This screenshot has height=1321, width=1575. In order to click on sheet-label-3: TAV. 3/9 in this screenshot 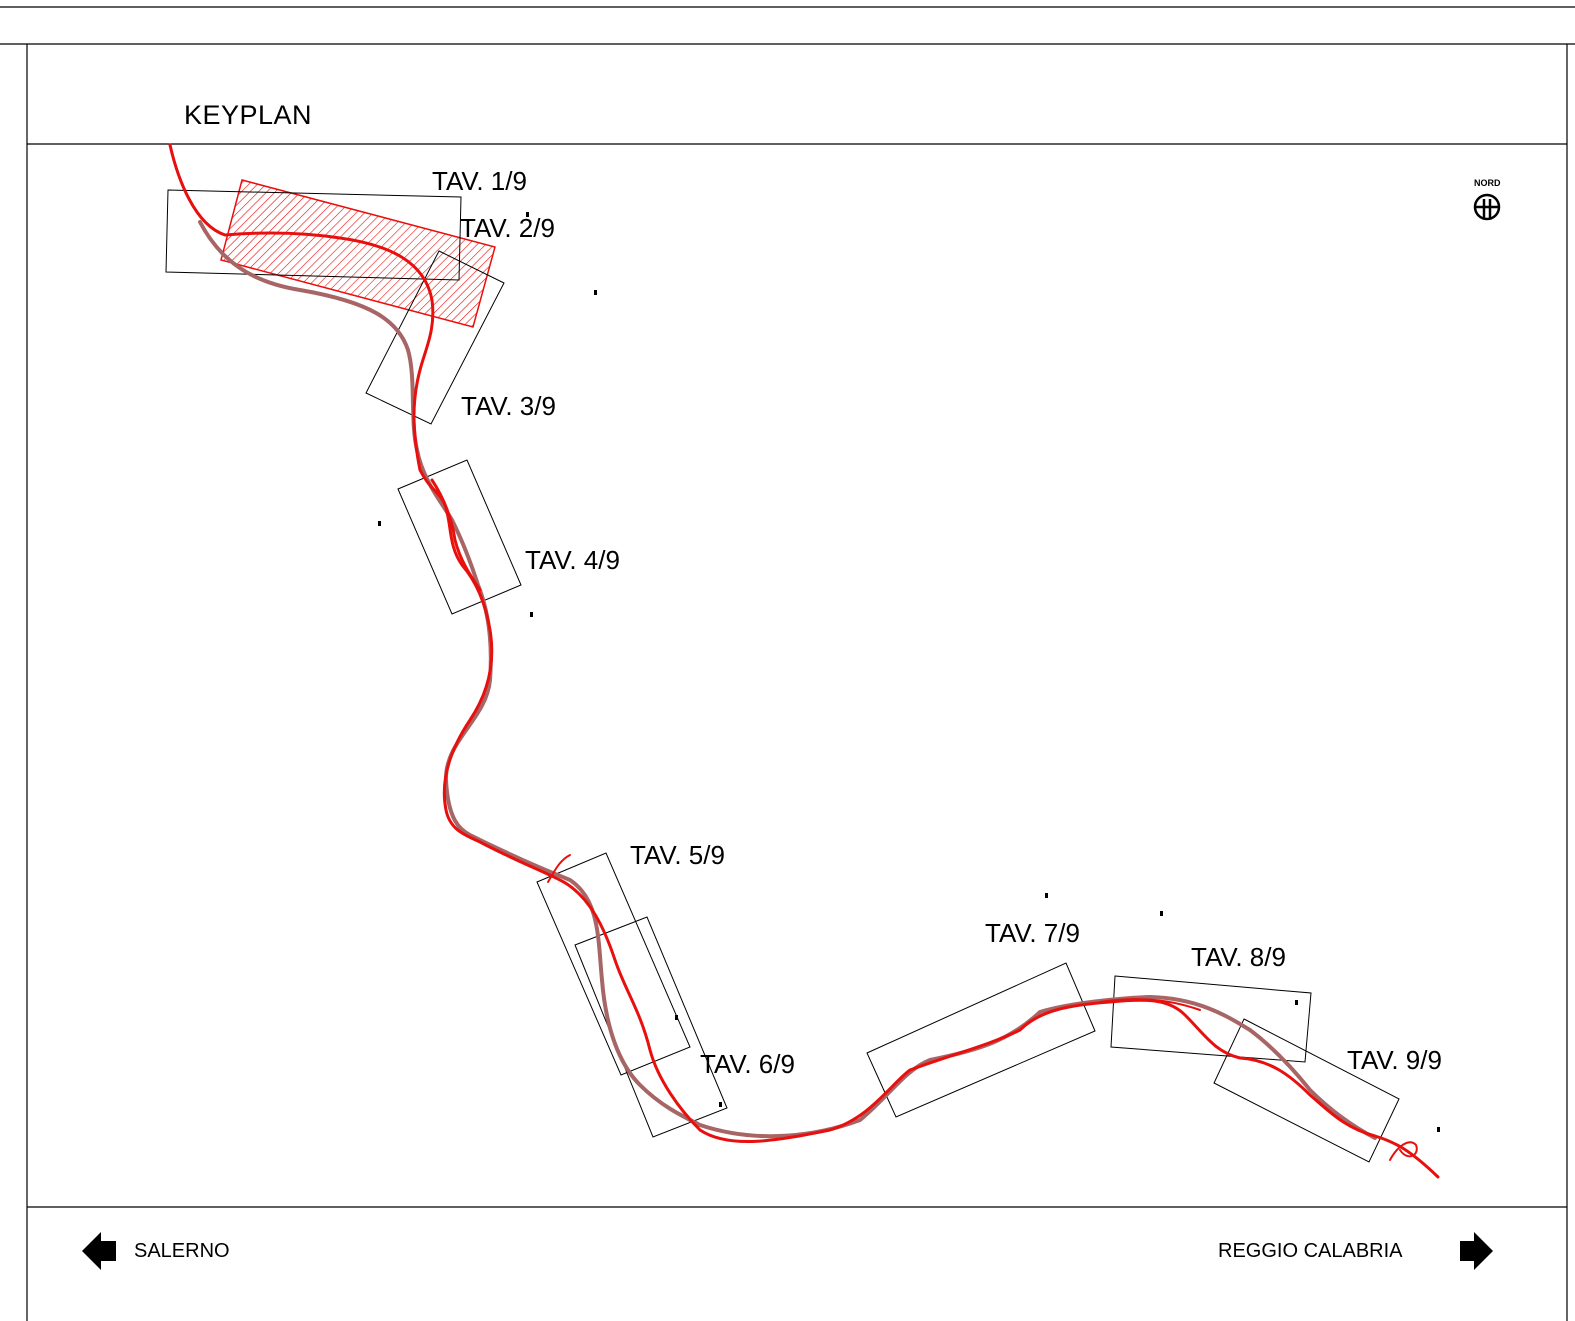, I will do `click(508, 406)`.